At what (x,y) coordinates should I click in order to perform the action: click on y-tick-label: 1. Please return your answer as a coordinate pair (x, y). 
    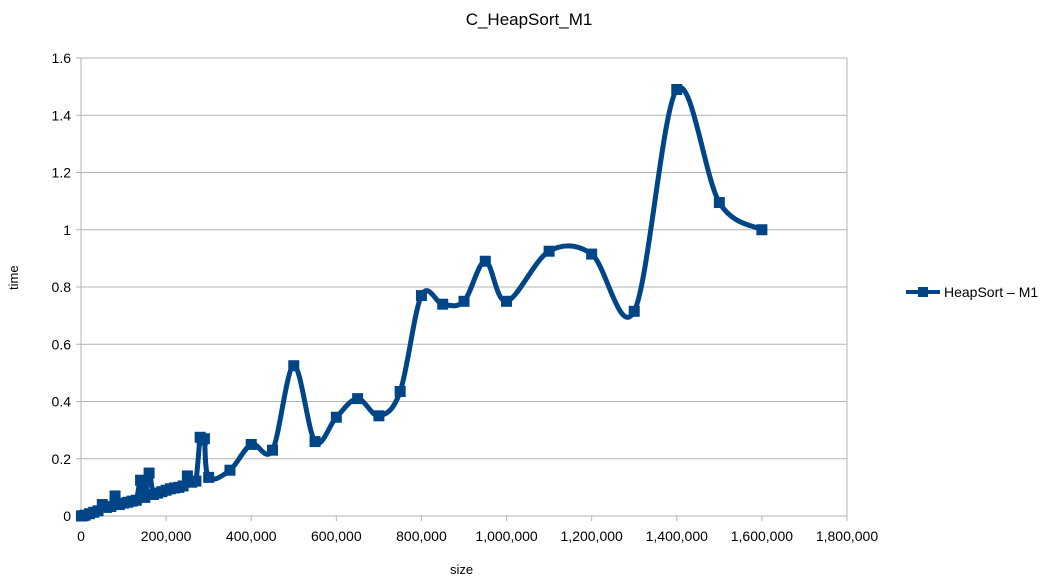
    Looking at the image, I should click on (67, 230).